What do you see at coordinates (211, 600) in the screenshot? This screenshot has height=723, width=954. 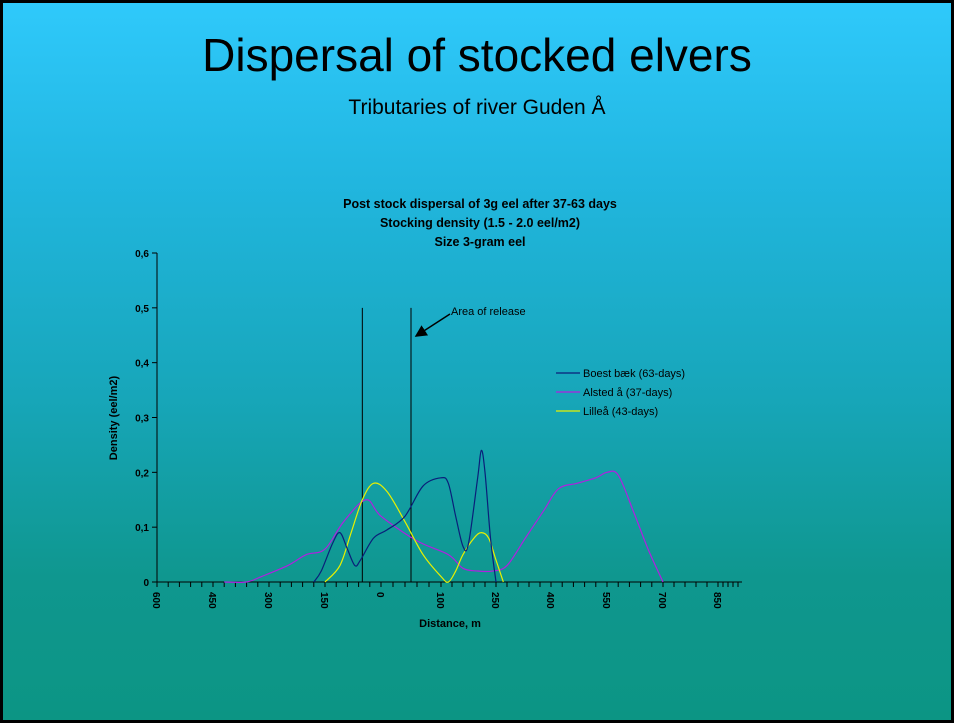 I see `x-tick-label: 450` at bounding box center [211, 600].